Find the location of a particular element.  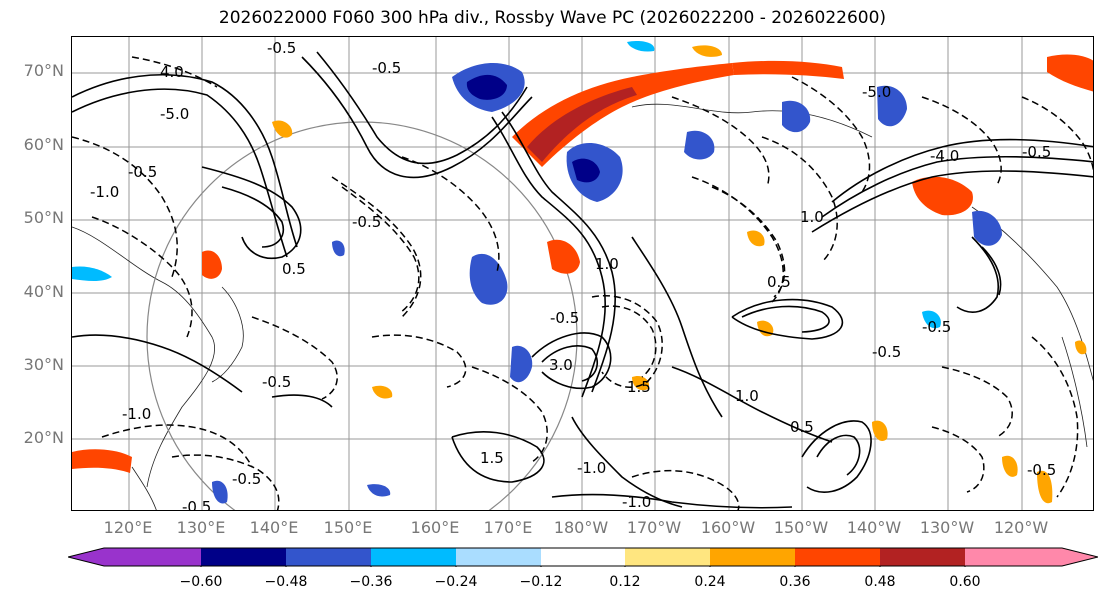

lat-label-60n: 60°N is located at coordinates (43, 144).